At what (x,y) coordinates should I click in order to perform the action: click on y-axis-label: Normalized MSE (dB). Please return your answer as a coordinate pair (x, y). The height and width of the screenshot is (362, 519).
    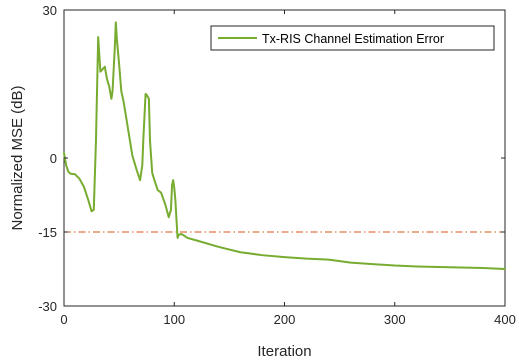
    Looking at the image, I should click on (17, 157).